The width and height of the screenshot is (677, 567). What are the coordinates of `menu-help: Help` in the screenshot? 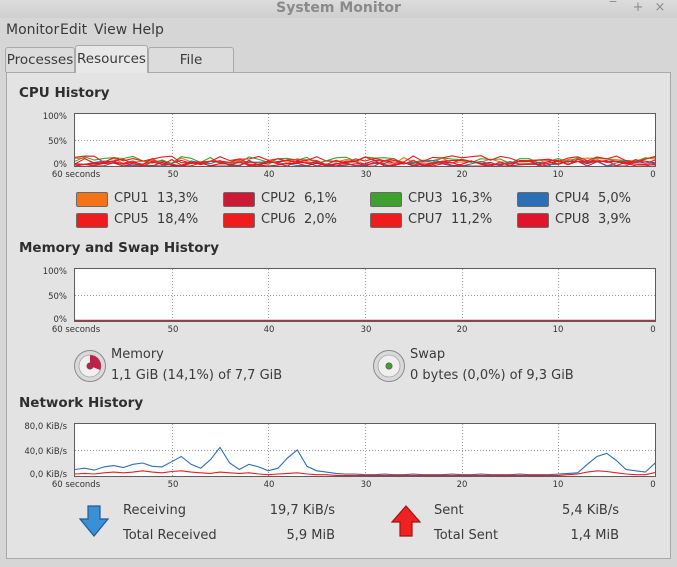 It's located at (148, 30).